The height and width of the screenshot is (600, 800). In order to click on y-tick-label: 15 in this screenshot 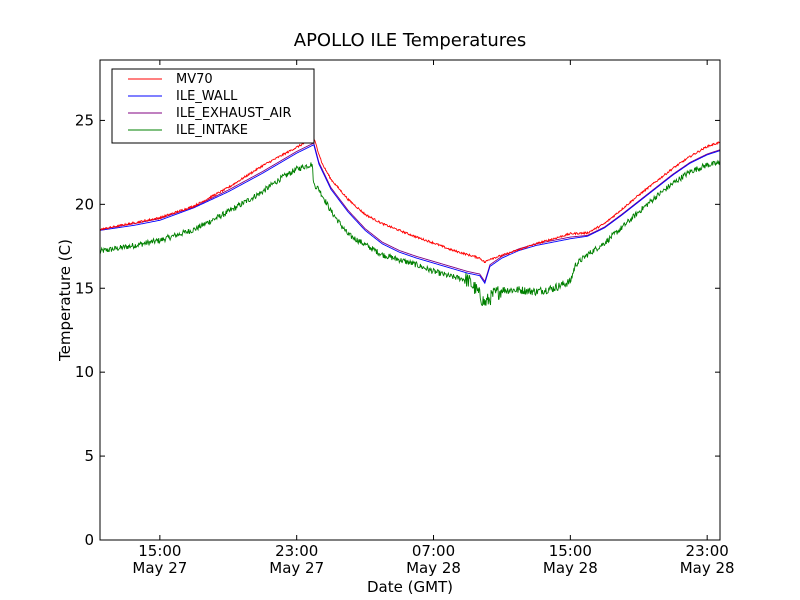, I will do `click(84, 288)`.